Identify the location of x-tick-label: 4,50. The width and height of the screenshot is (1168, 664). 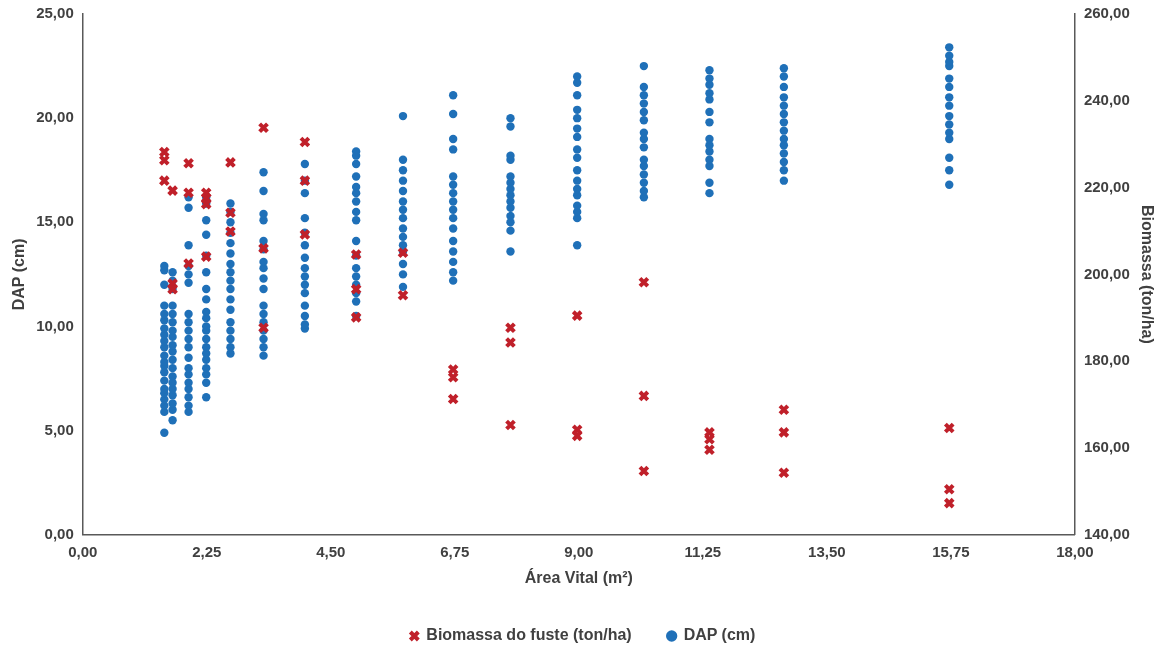
(331, 551).